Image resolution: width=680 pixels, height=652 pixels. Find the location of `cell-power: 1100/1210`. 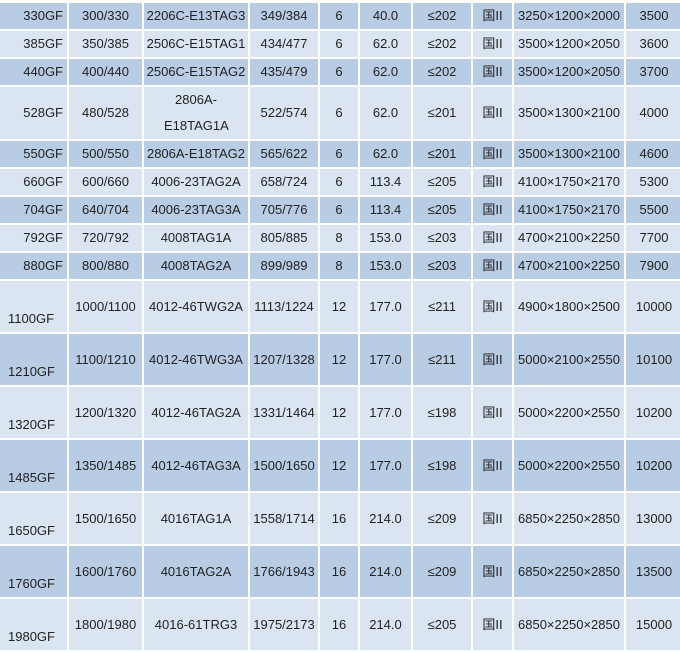

cell-power: 1100/1210 is located at coordinates (105, 359).